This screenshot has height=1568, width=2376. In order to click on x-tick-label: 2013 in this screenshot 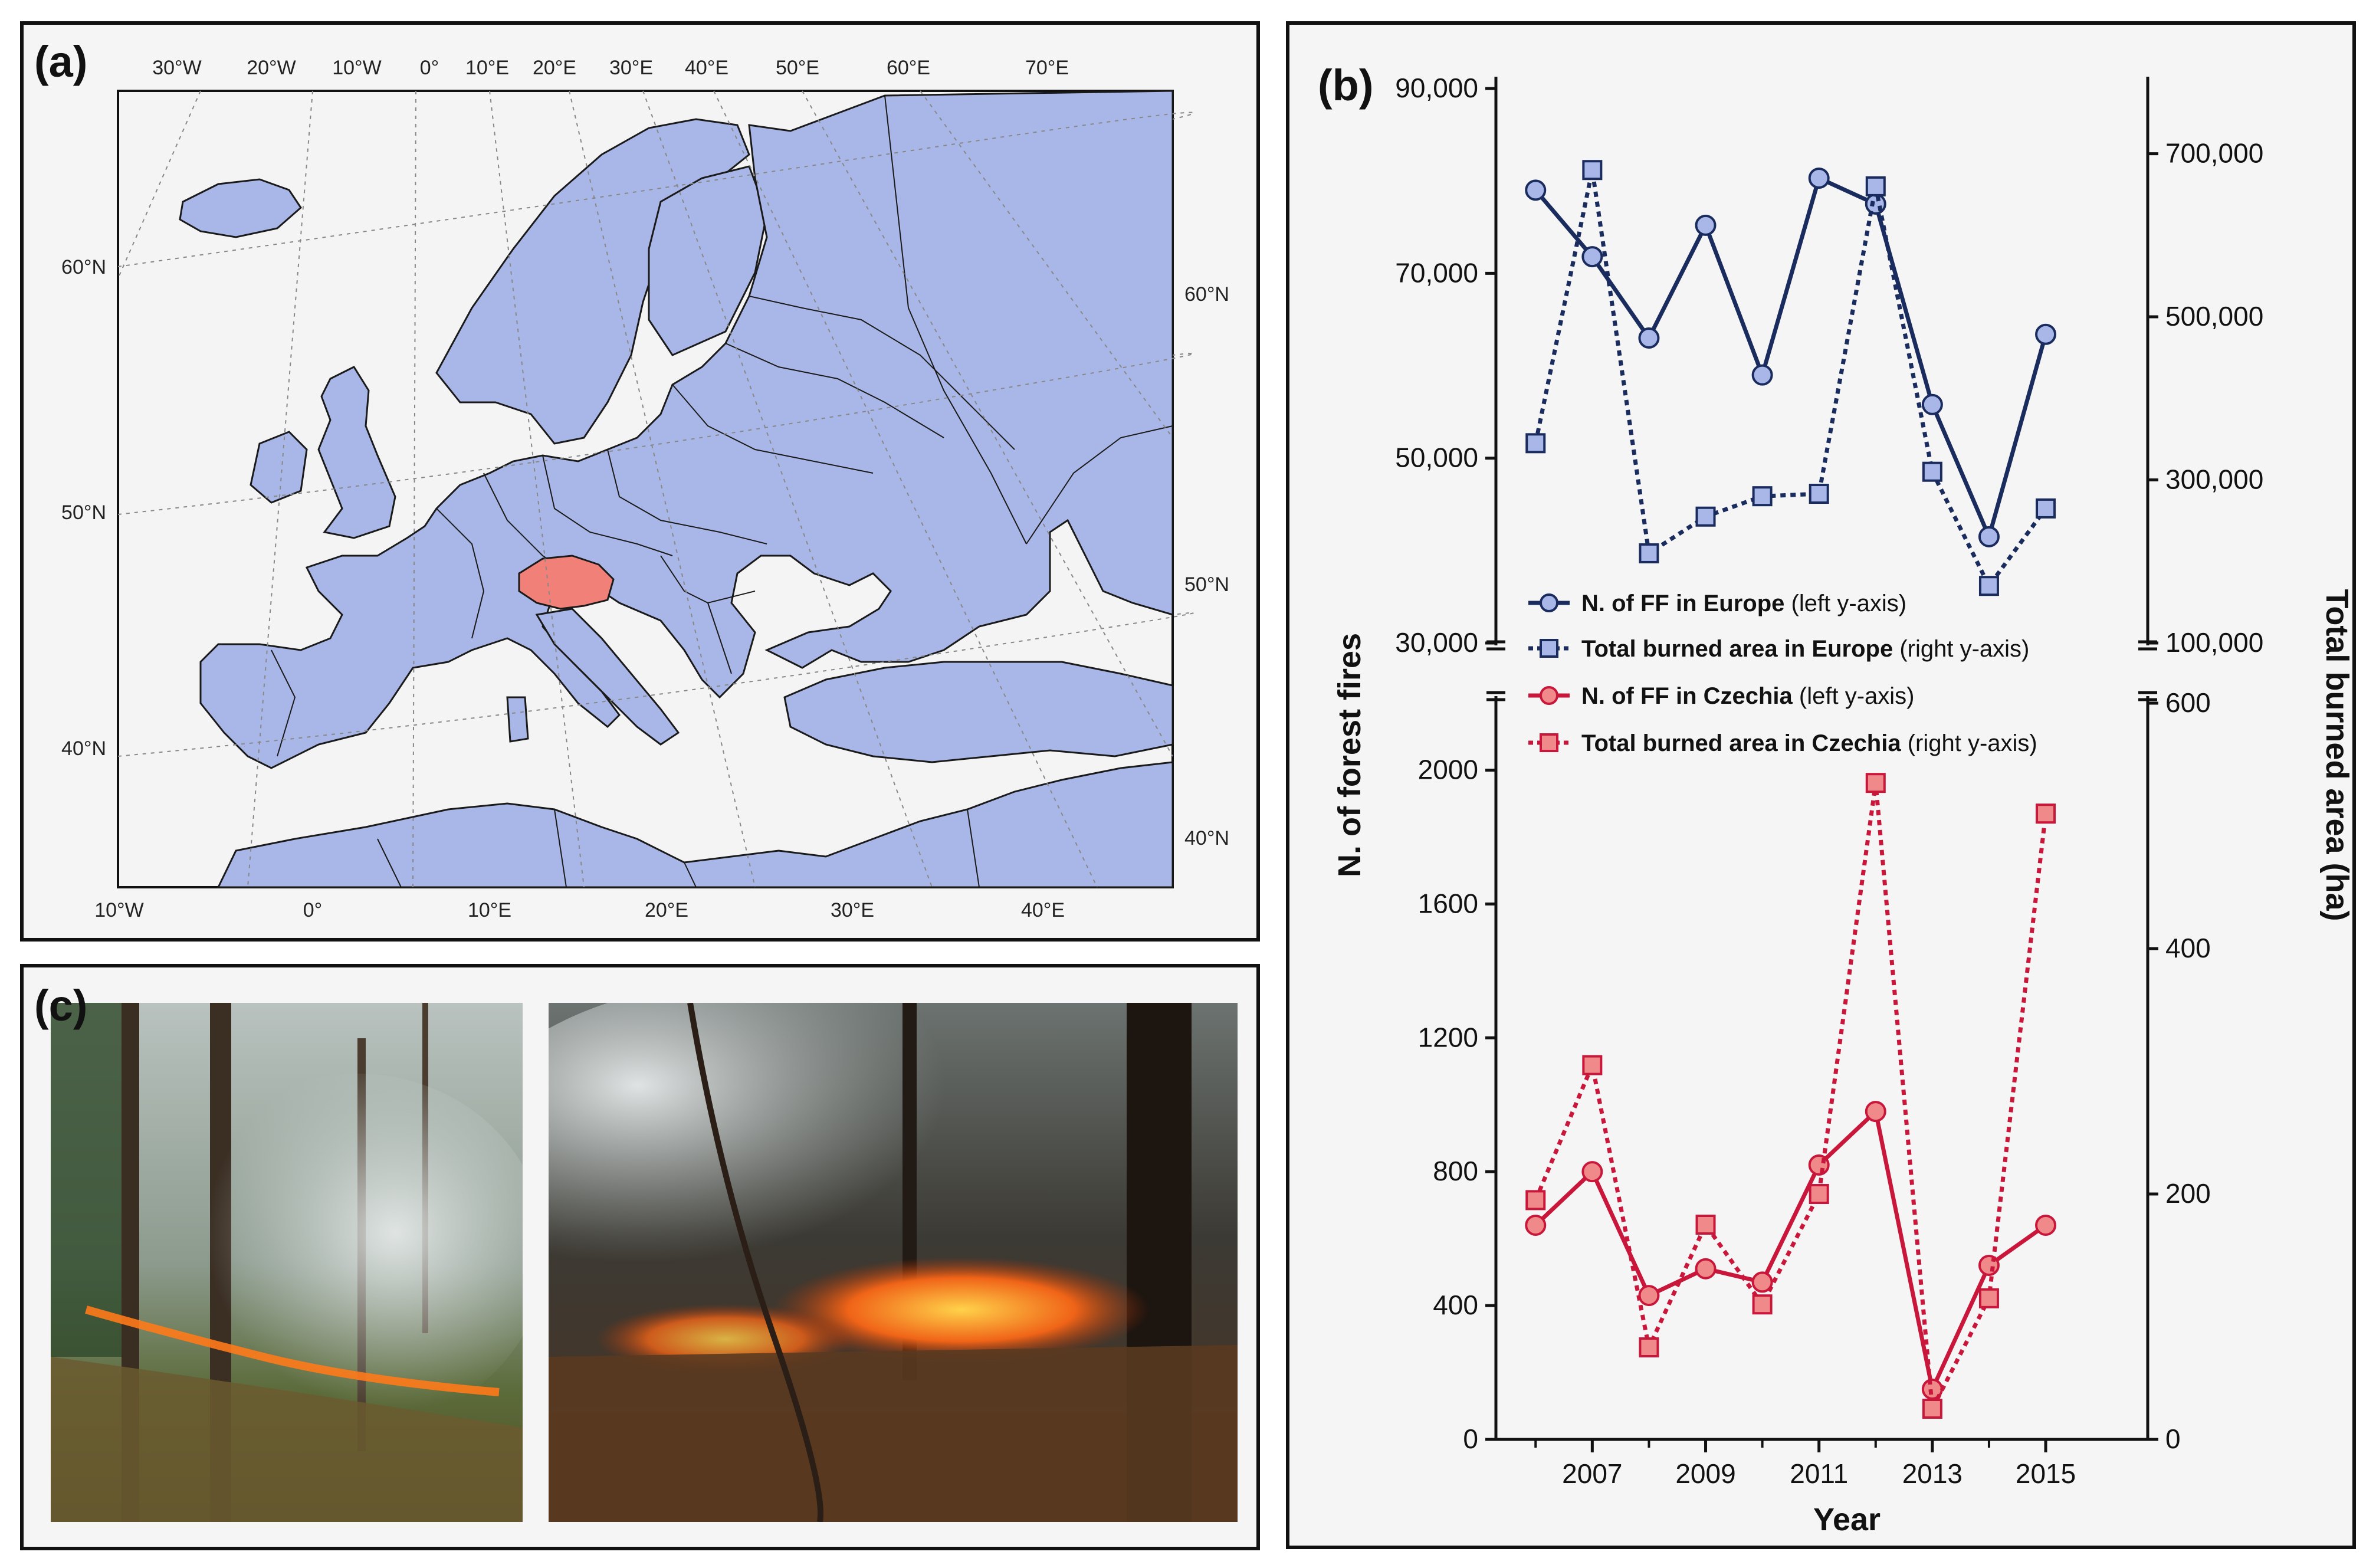, I will do `click(1932, 1473)`.